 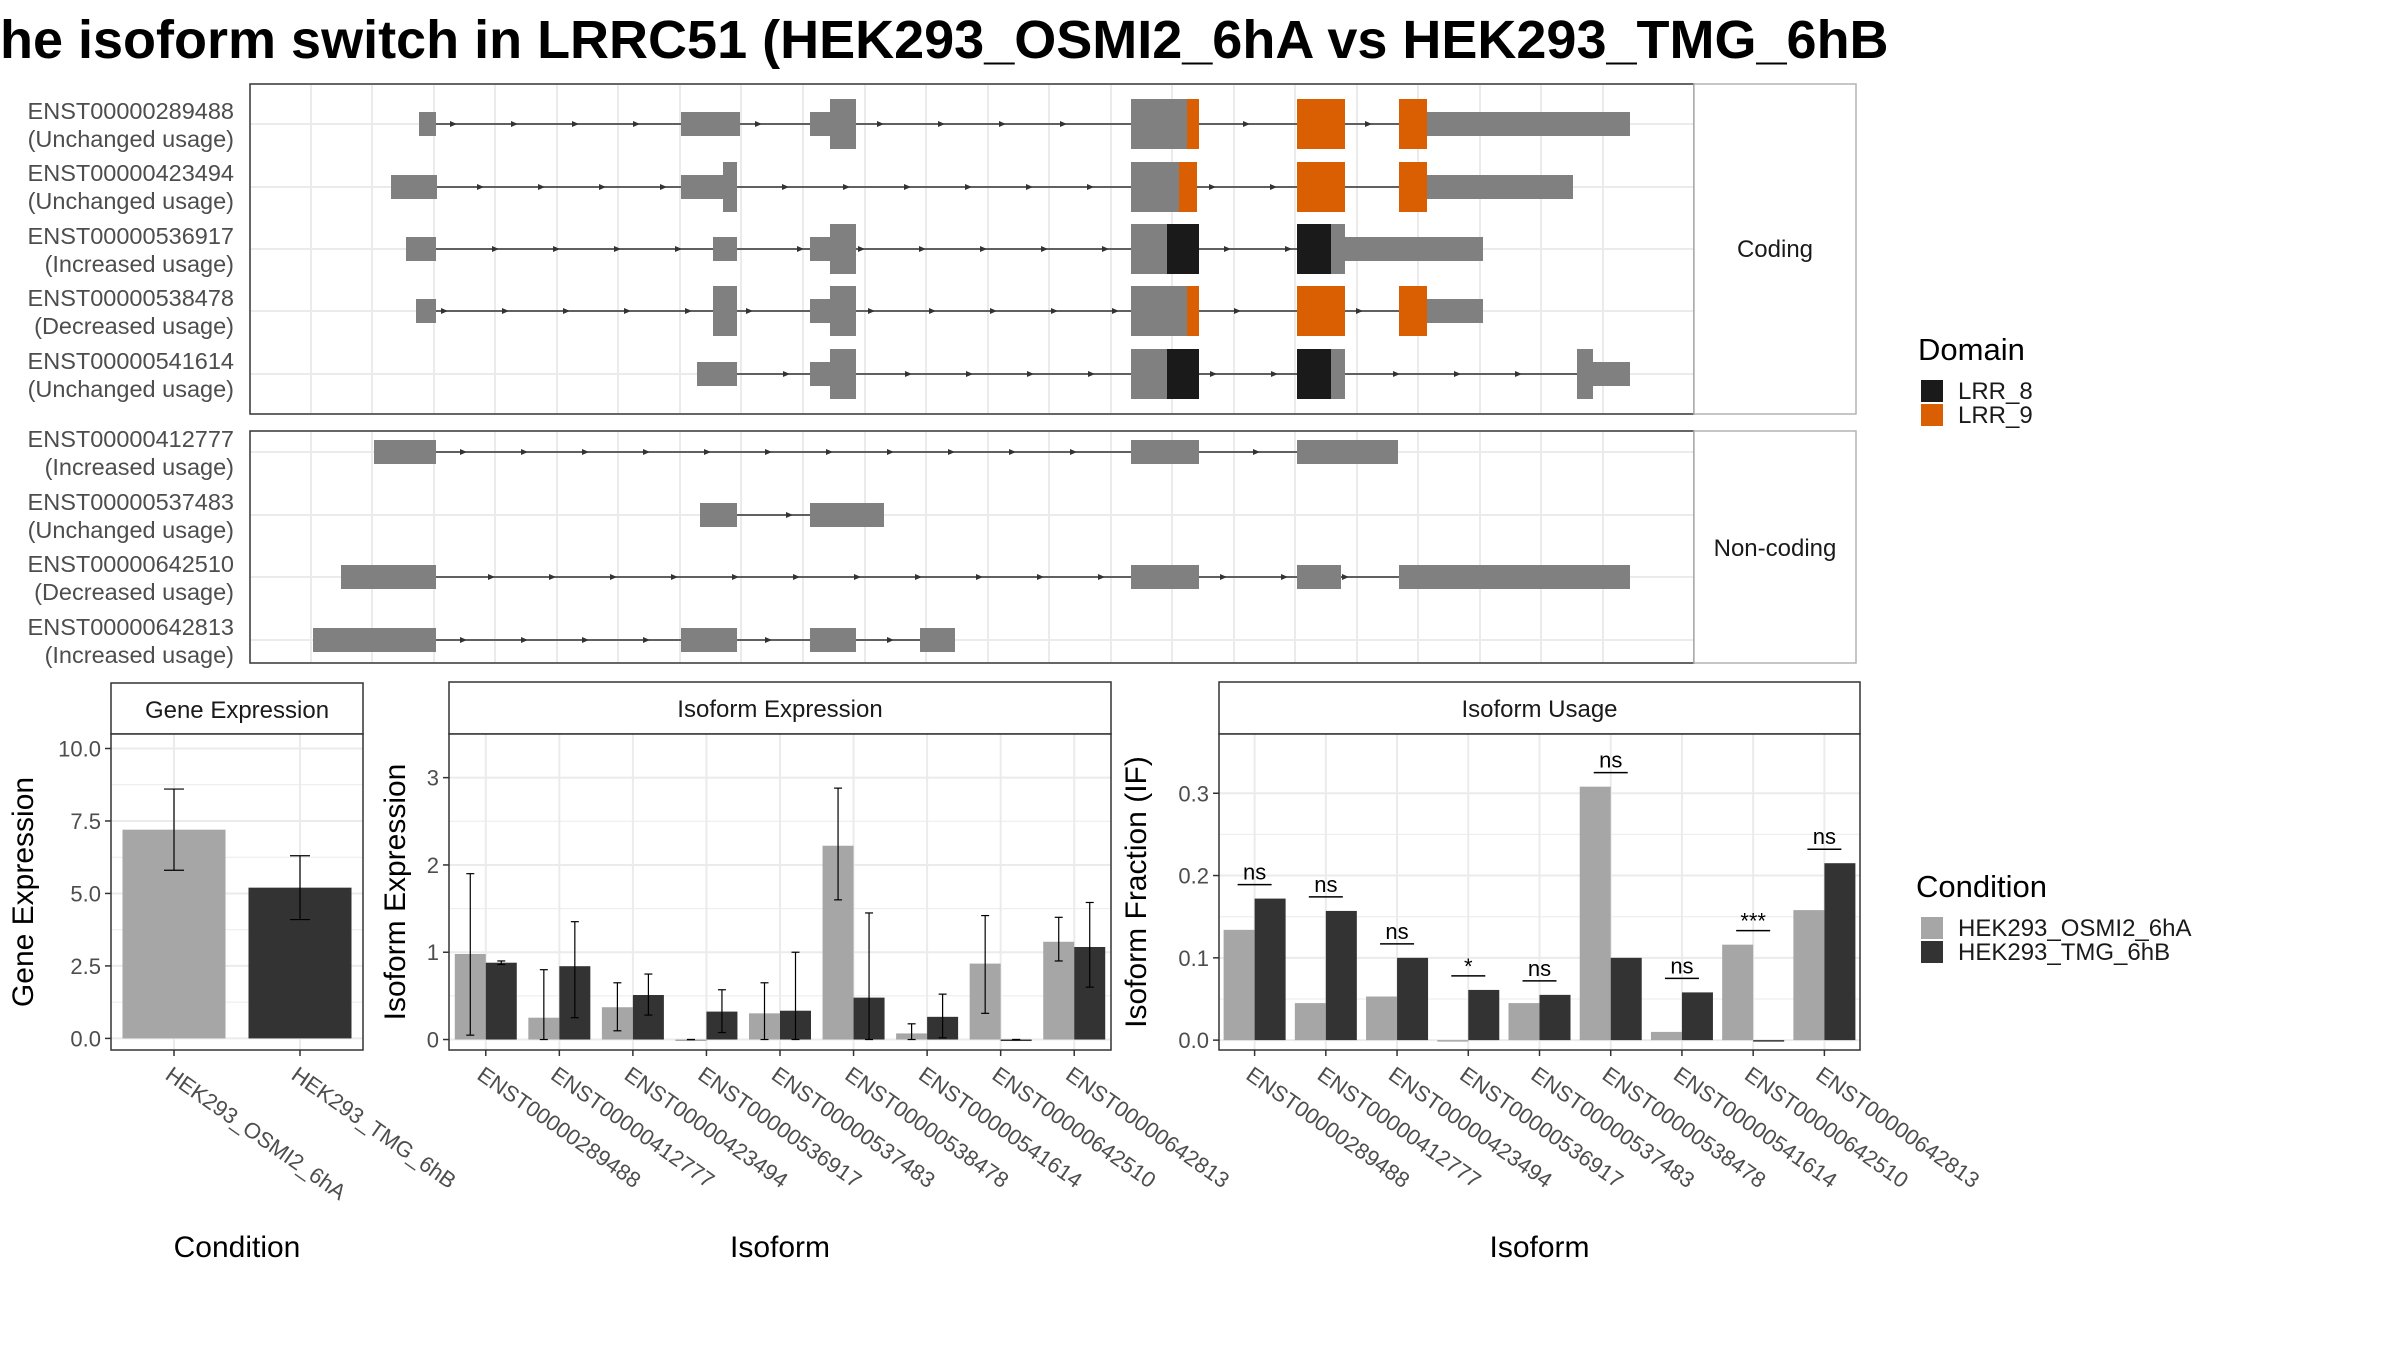 What do you see at coordinates (131, 139) in the screenshot?
I see `transcript-label-usage: (Unchanged usage)` at bounding box center [131, 139].